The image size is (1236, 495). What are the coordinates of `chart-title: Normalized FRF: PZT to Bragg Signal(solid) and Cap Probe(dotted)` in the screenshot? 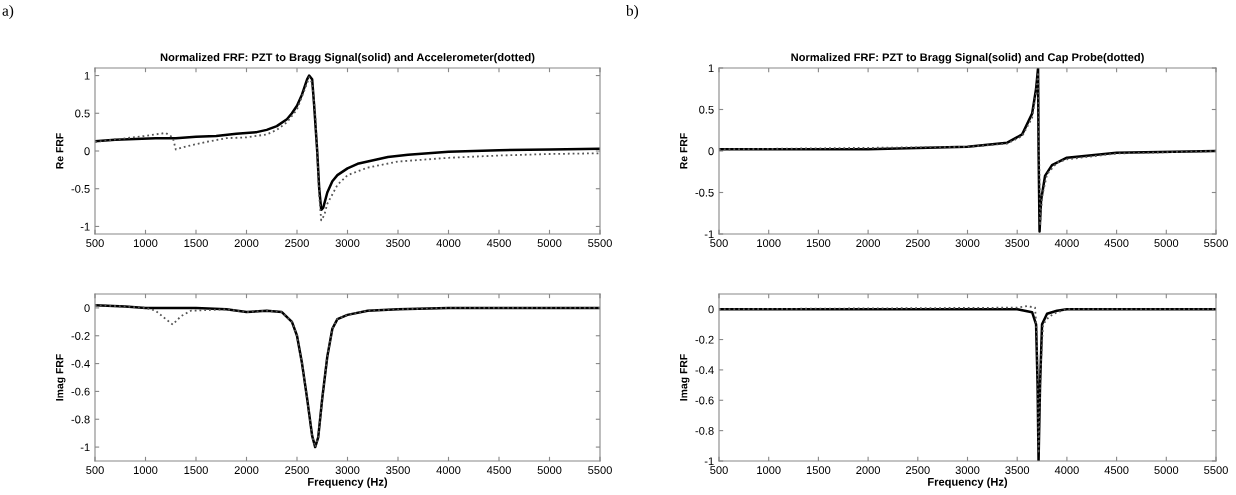 It's located at (967, 58).